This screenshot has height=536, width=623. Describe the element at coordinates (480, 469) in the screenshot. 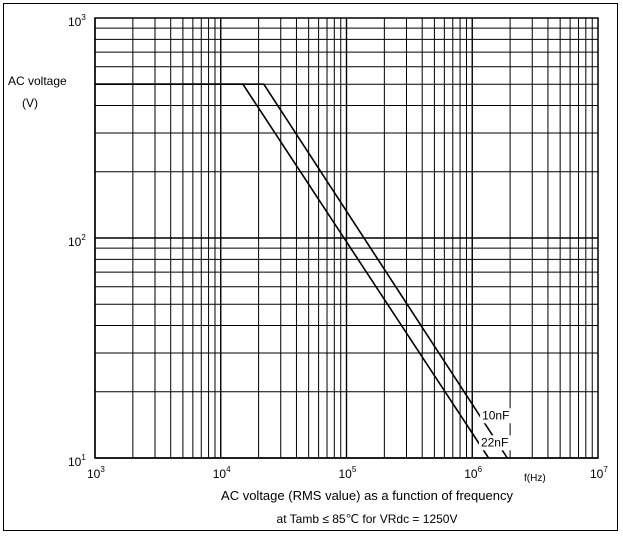

I see `x-tick-exponent: 6` at that location.